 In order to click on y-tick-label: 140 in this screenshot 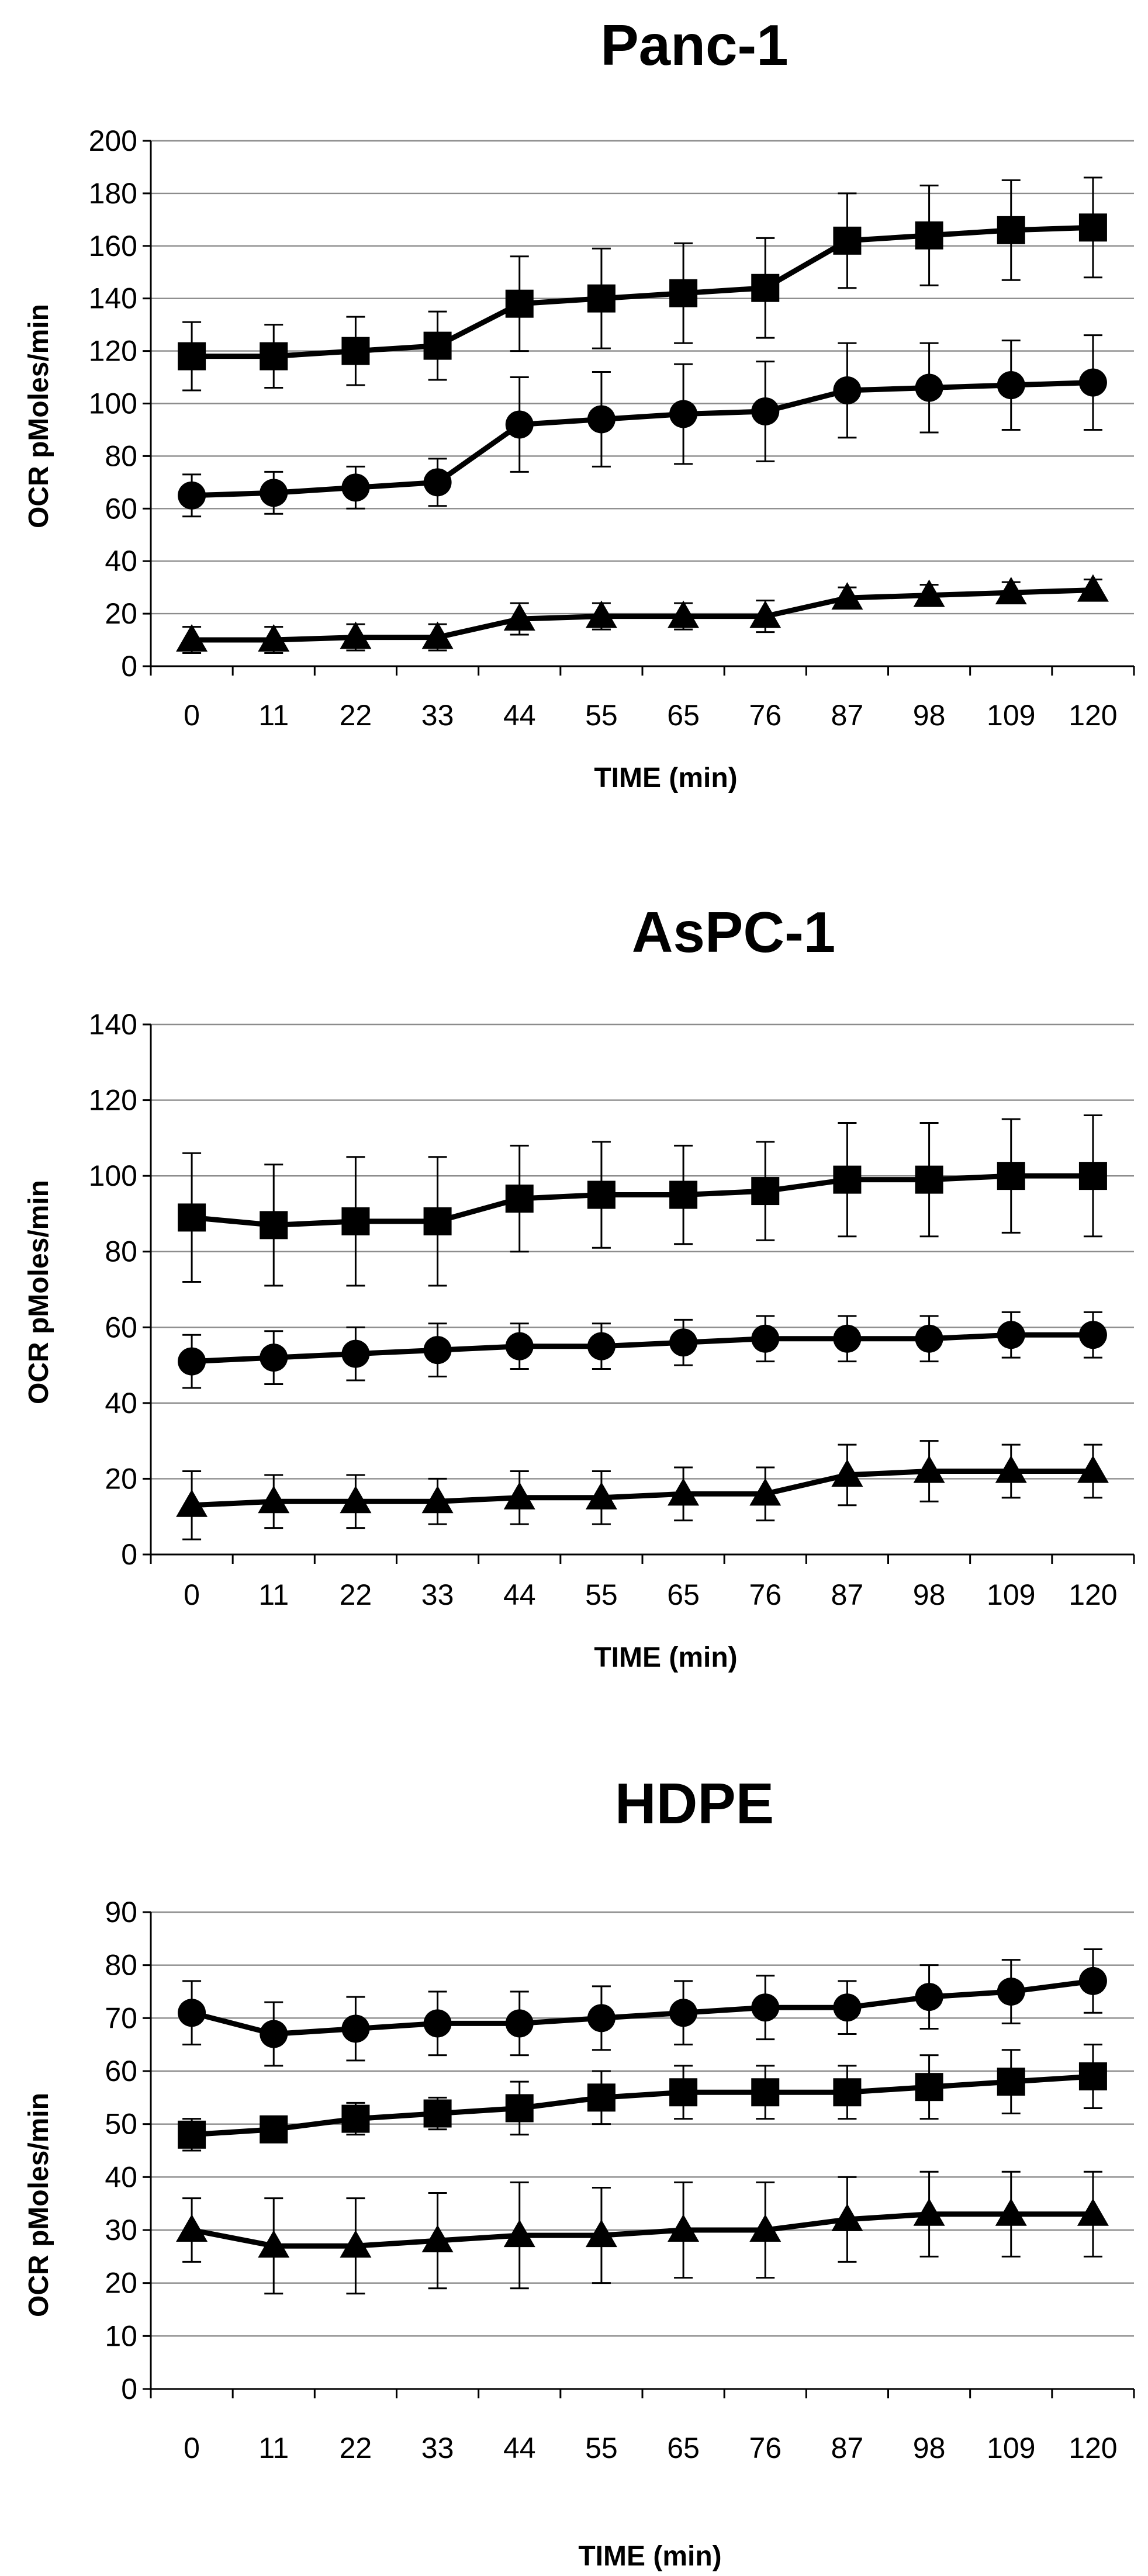, I will do `click(113, 1024)`.